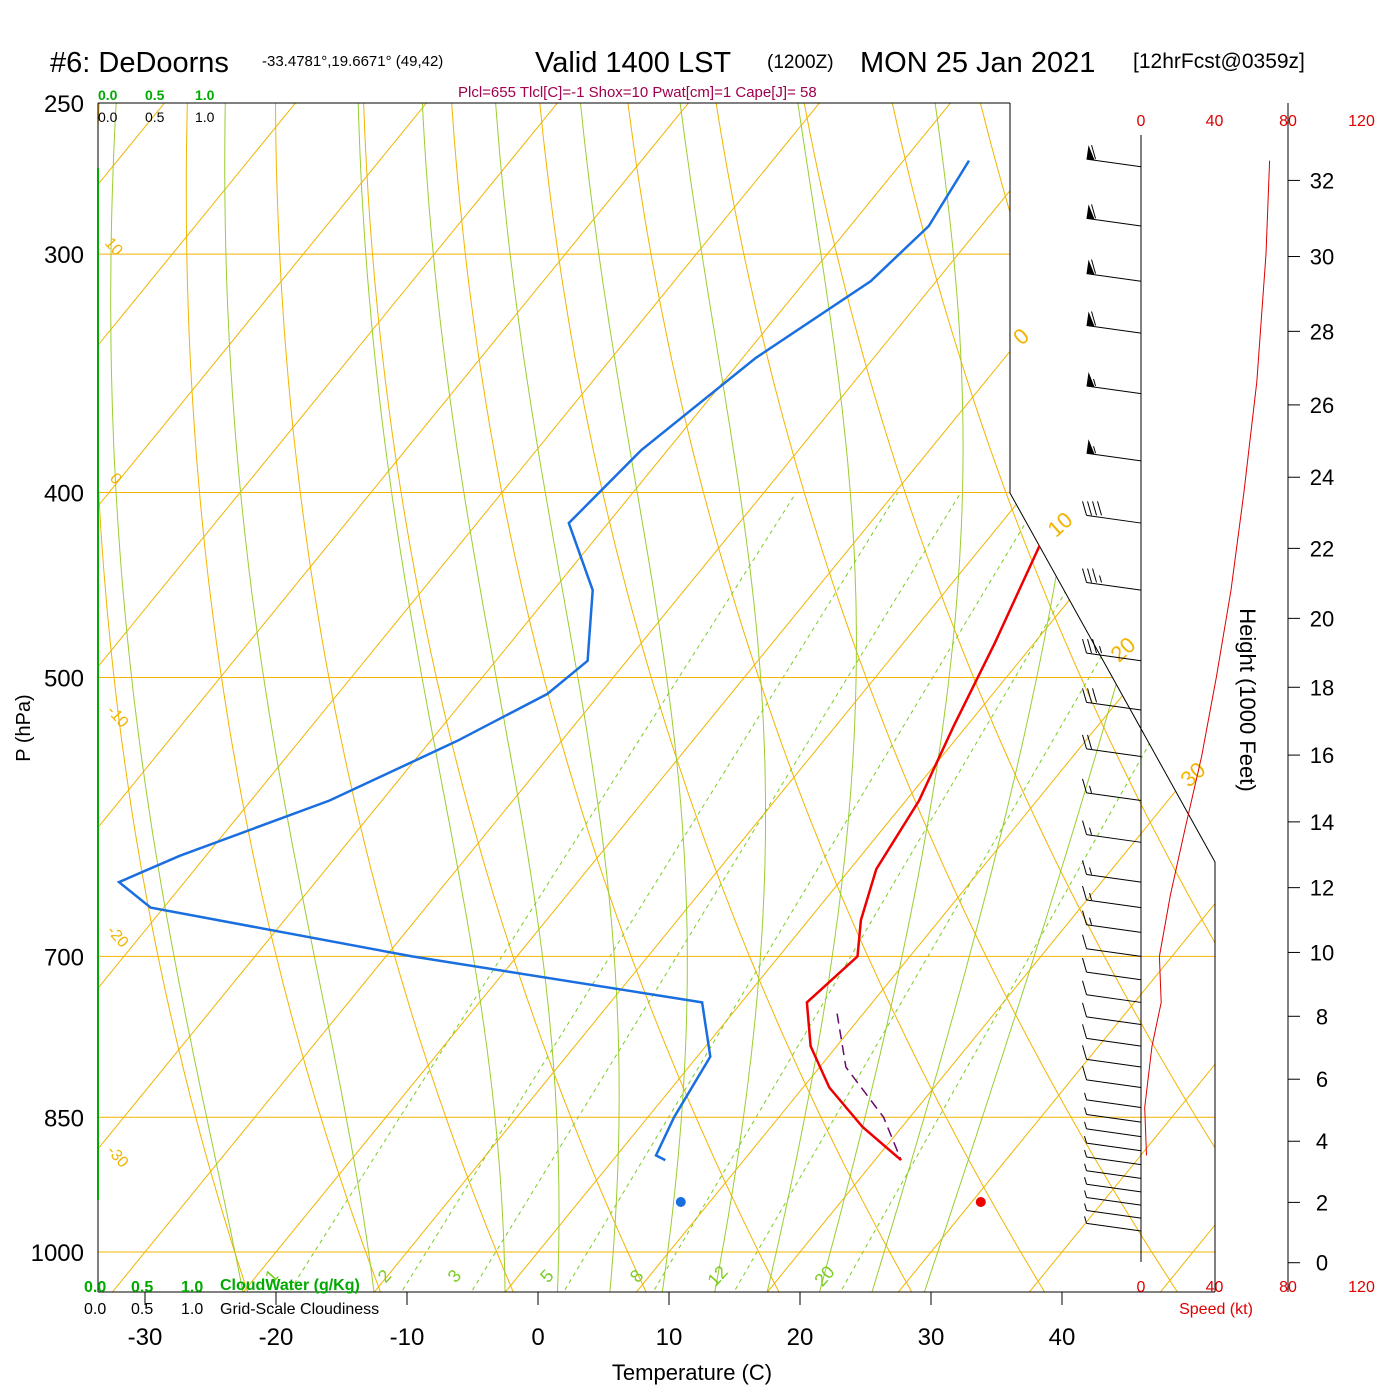 The height and width of the screenshot is (1400, 1400). I want to click on height-tick-label: 0, so click(1322, 1263).